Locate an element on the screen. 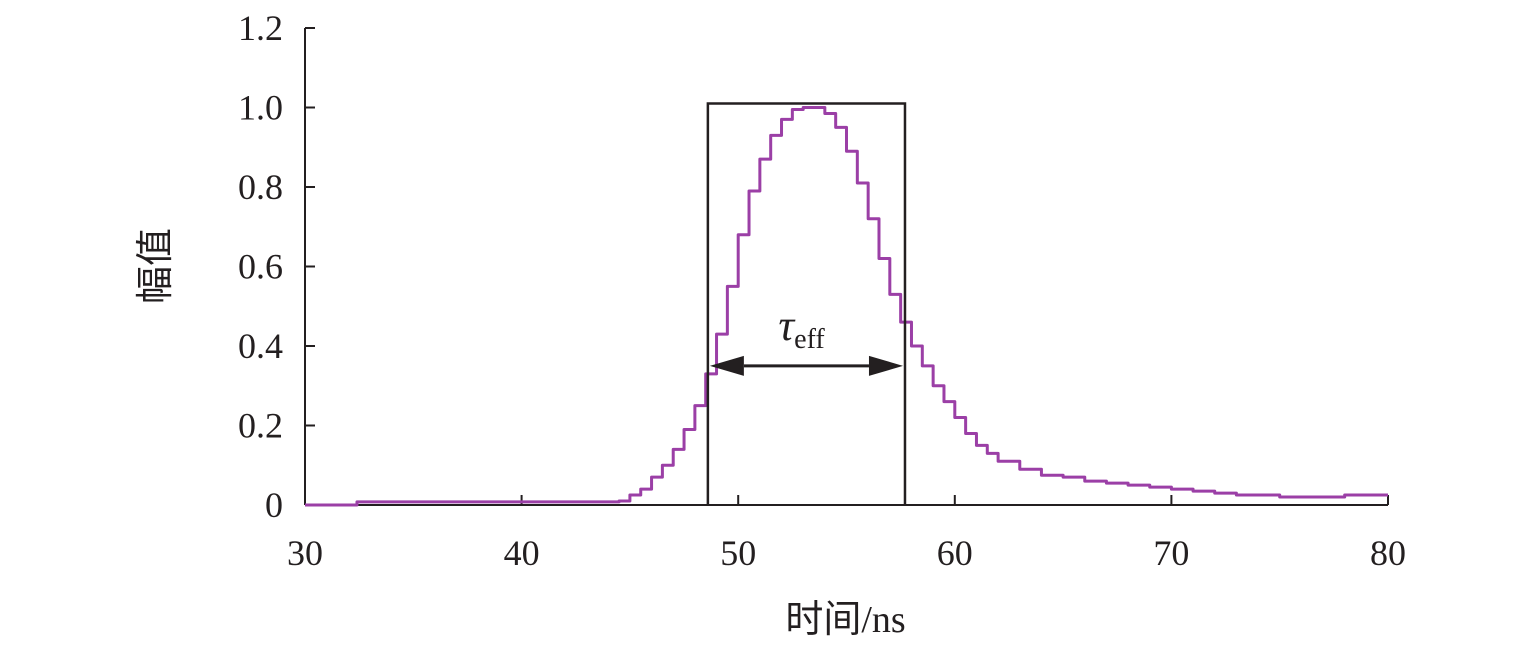 The width and height of the screenshot is (1535, 647). annotation-group: τeff is located at coordinates (806, 303).